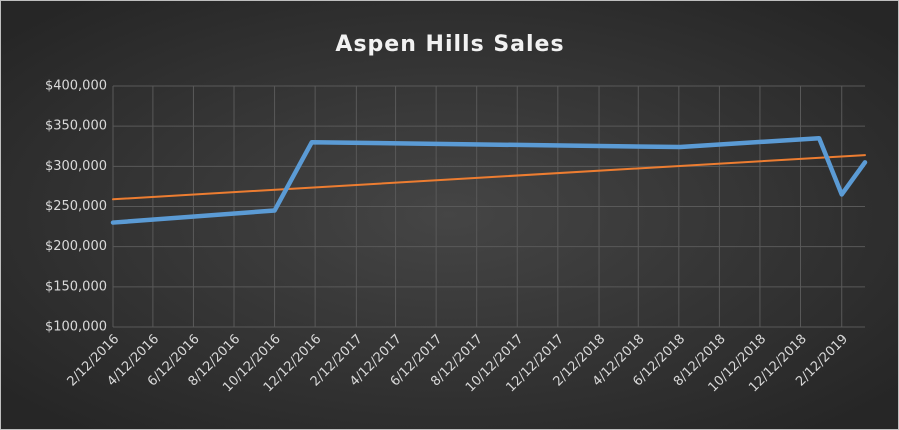  What do you see at coordinates (76, 246) in the screenshot?
I see `y-tick-label: $200,000` at bounding box center [76, 246].